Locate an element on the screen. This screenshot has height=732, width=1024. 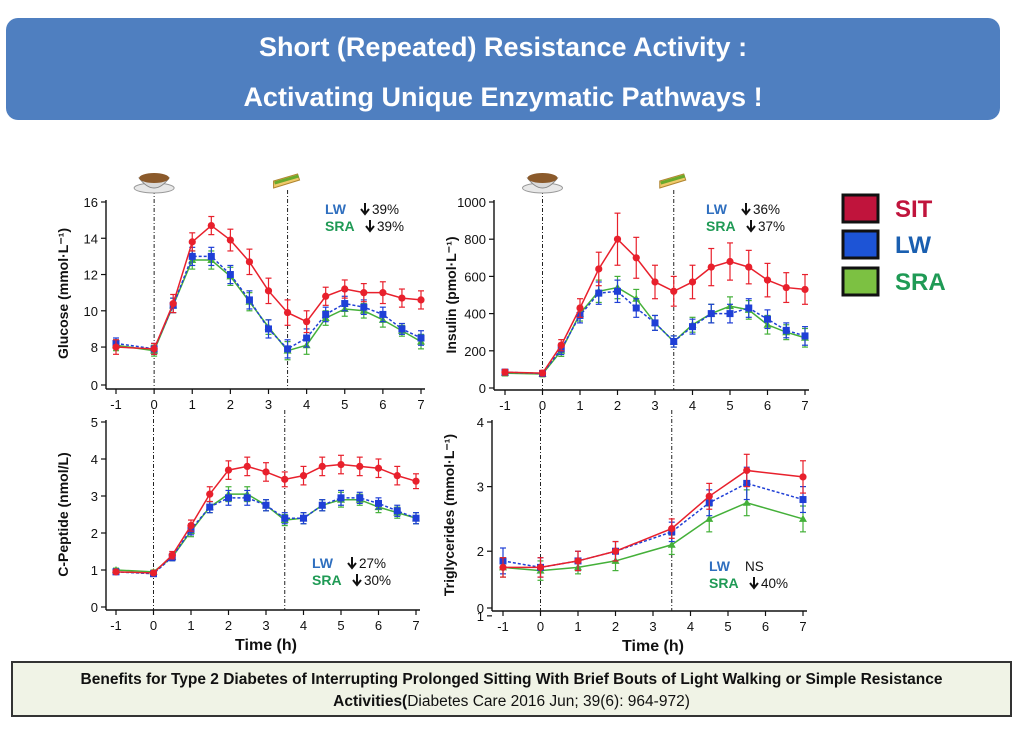
series-line-lw is located at coordinates (268, 302).